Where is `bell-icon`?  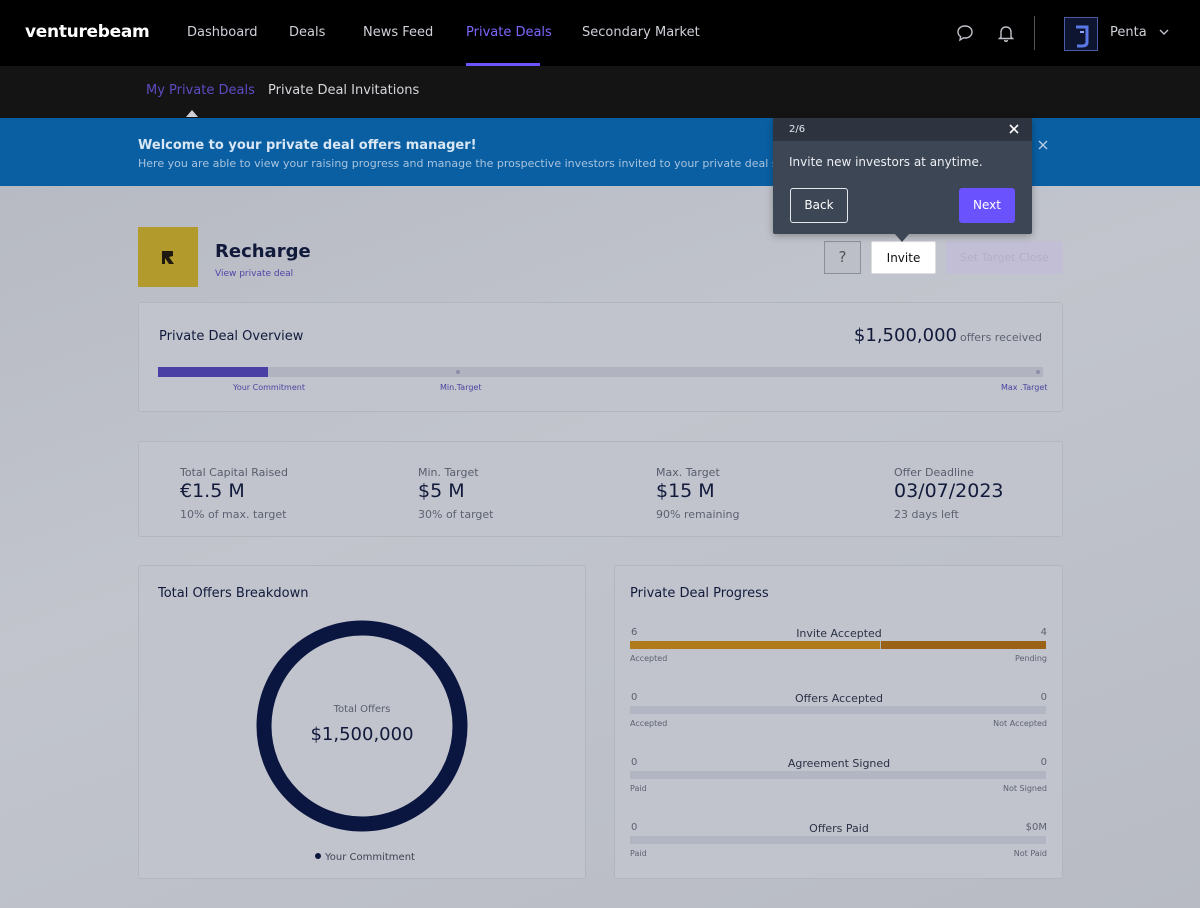 bell-icon is located at coordinates (1006, 33).